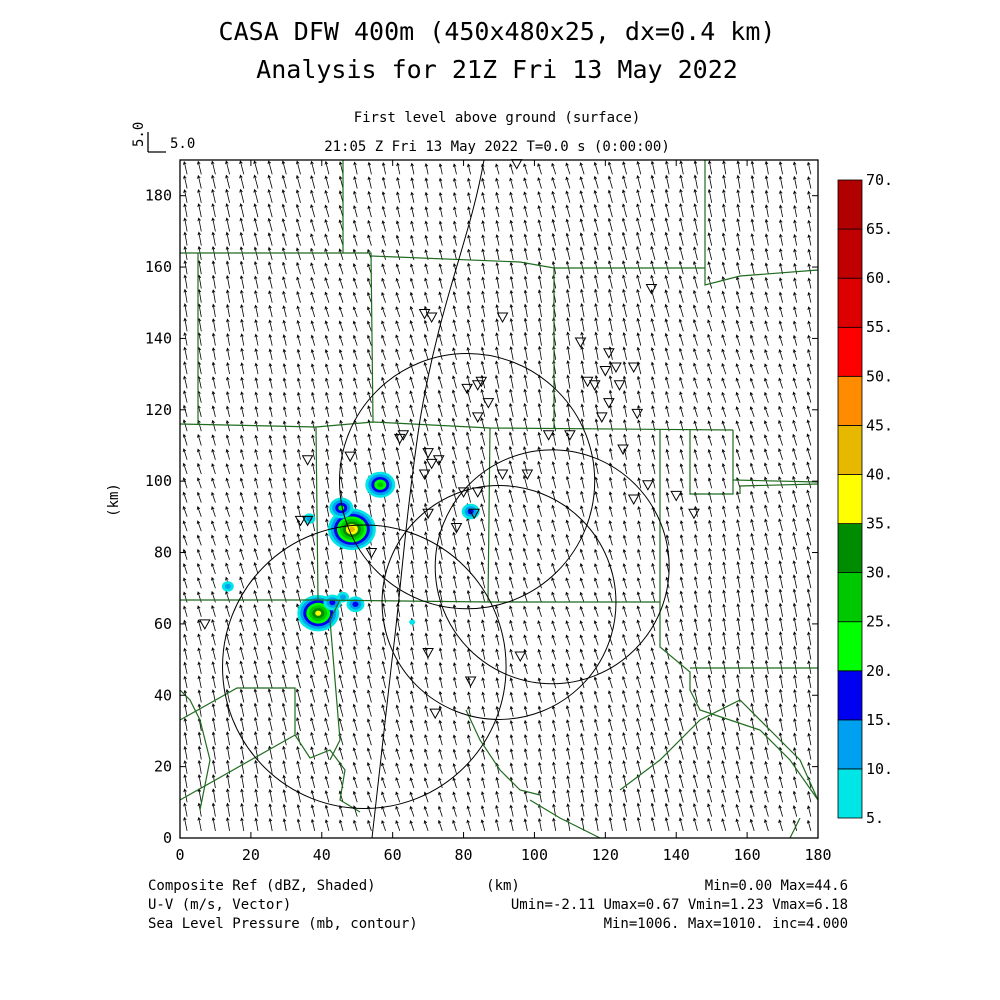 The image size is (1000, 1000). Describe the element at coordinates (431, 318) in the screenshot. I see `station-marker` at that location.